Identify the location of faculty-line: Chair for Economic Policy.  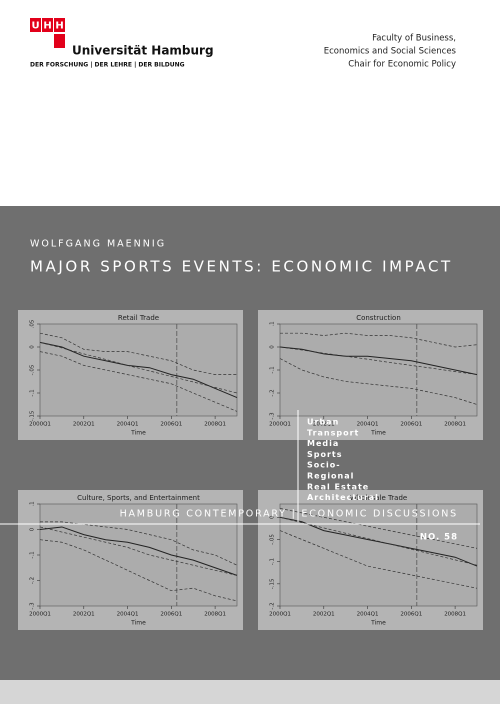
(402, 65).